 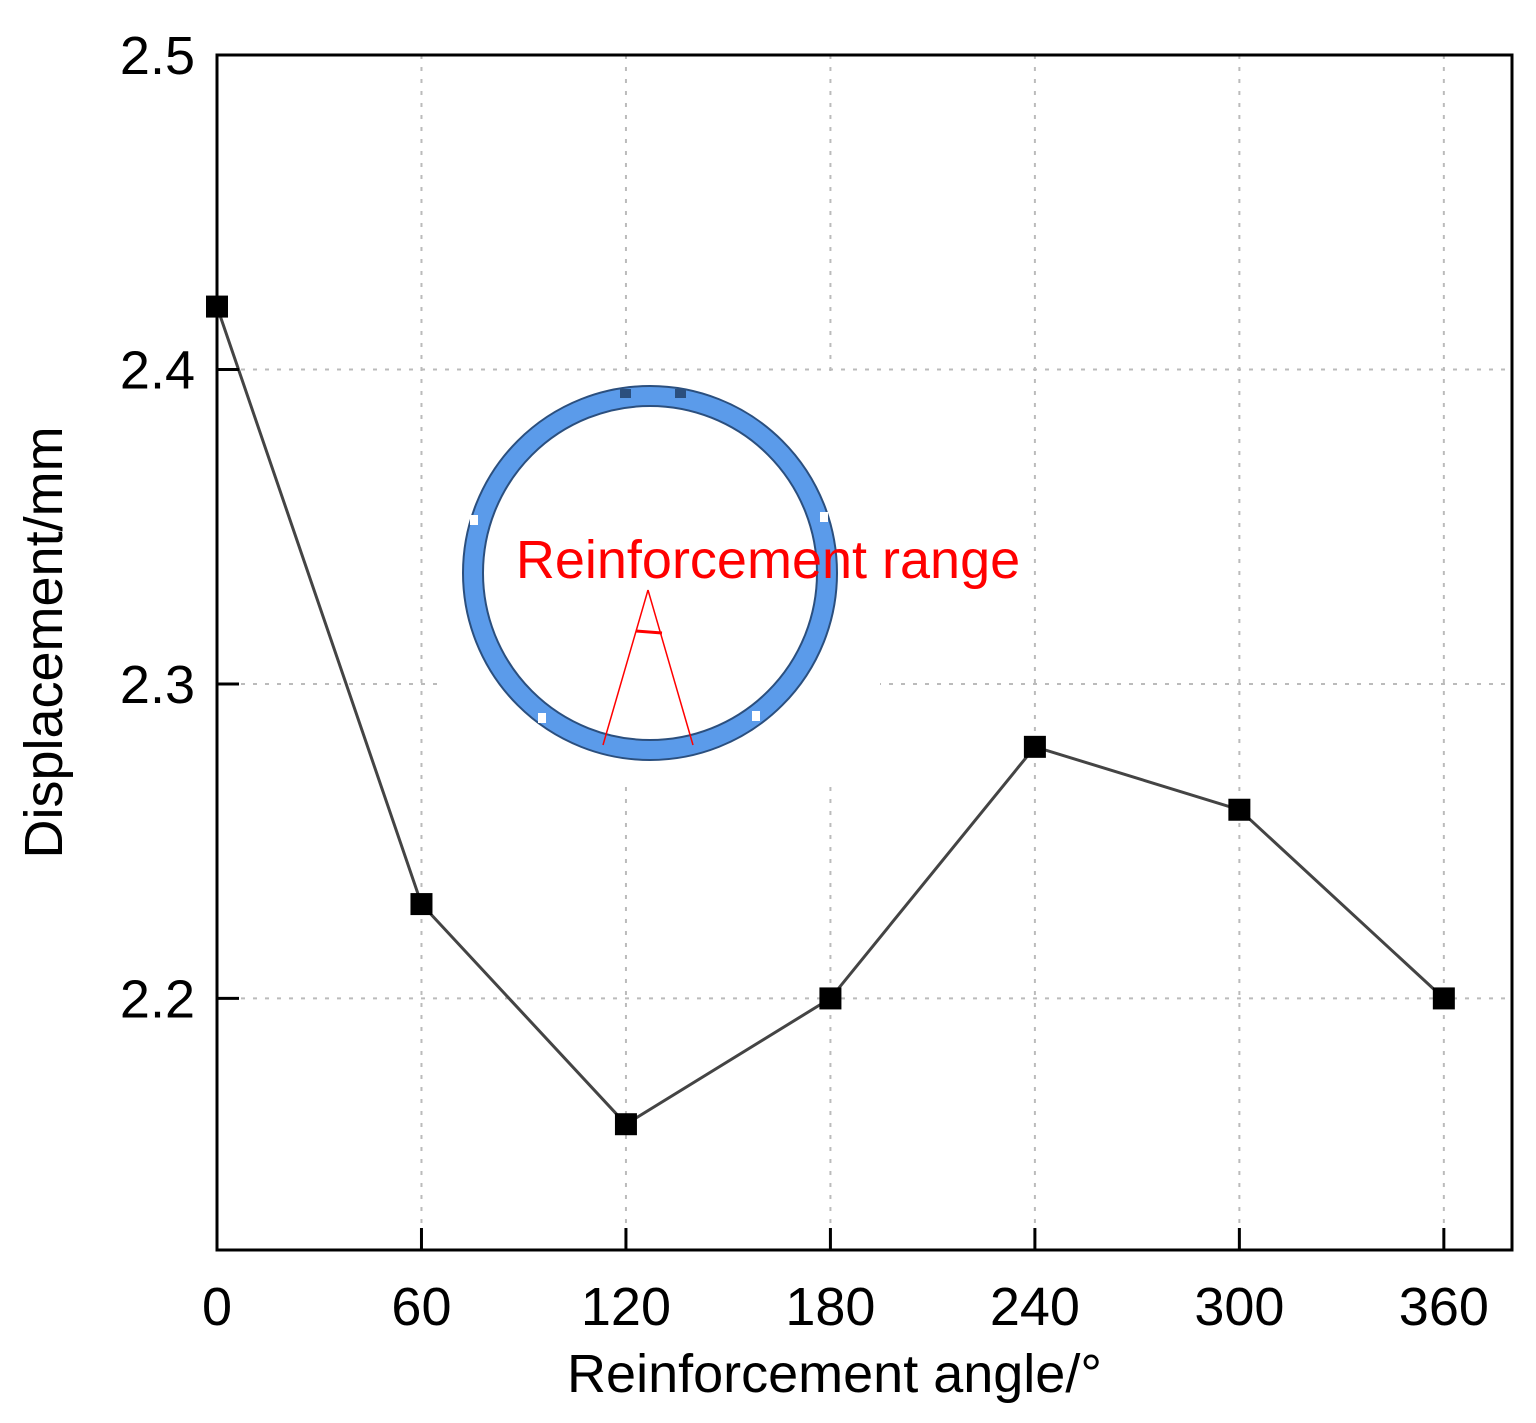 I want to click on x-axis-title: Reinforcement angle/°, so click(x=834, y=1374).